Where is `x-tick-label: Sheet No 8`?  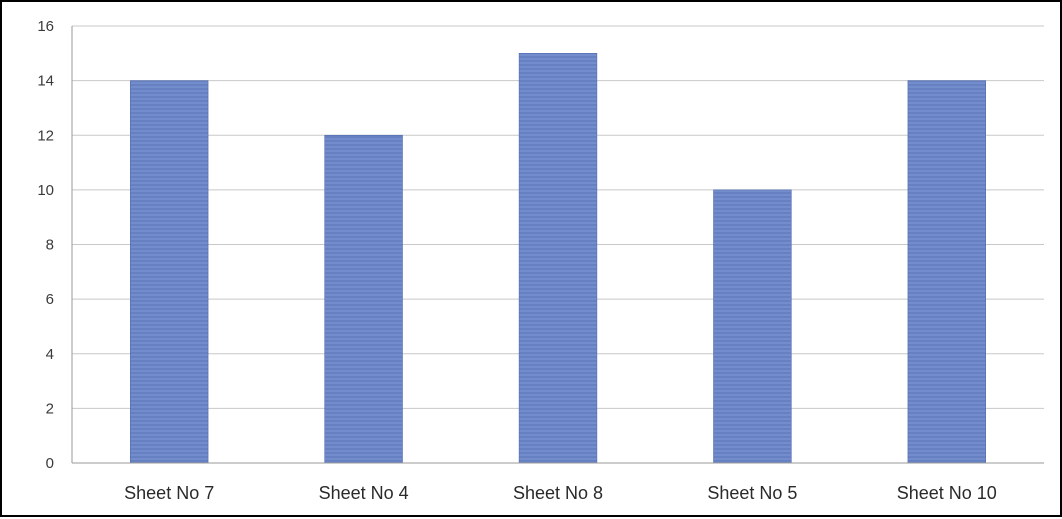 x-tick-label: Sheet No 8 is located at coordinates (558, 493).